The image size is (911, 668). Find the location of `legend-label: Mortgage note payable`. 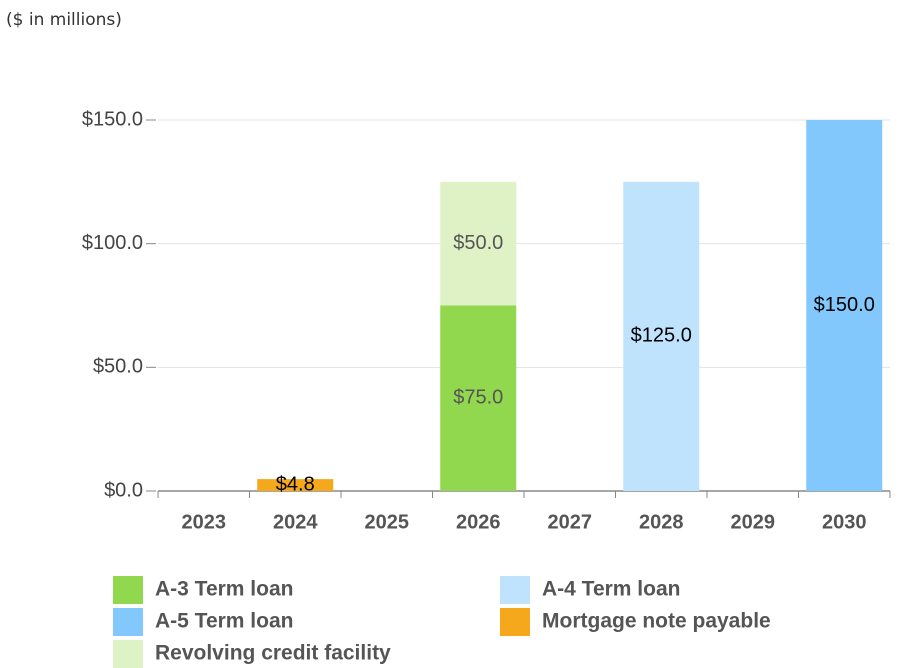

legend-label: Mortgage note payable is located at coordinates (656, 621).